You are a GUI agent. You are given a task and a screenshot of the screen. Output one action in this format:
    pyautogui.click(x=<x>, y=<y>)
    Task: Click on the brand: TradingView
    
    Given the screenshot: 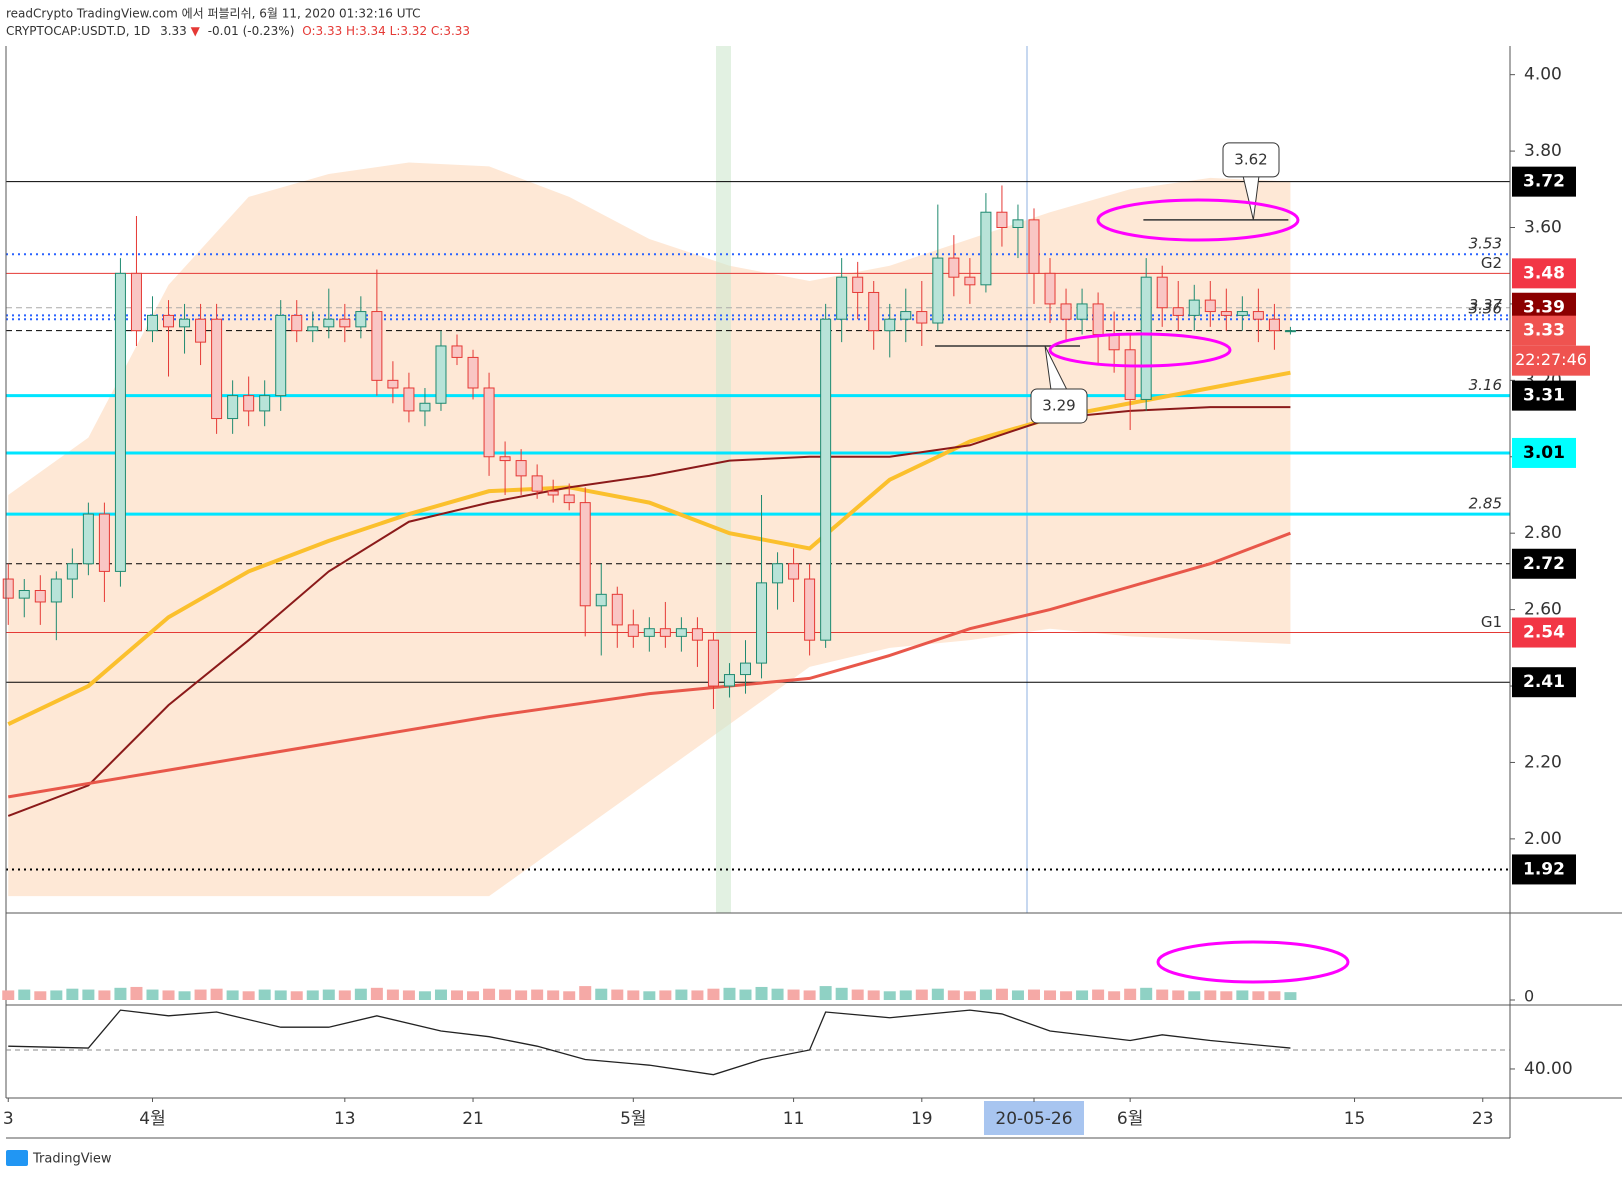 What is the action you would take?
    pyautogui.click(x=72, y=1159)
    